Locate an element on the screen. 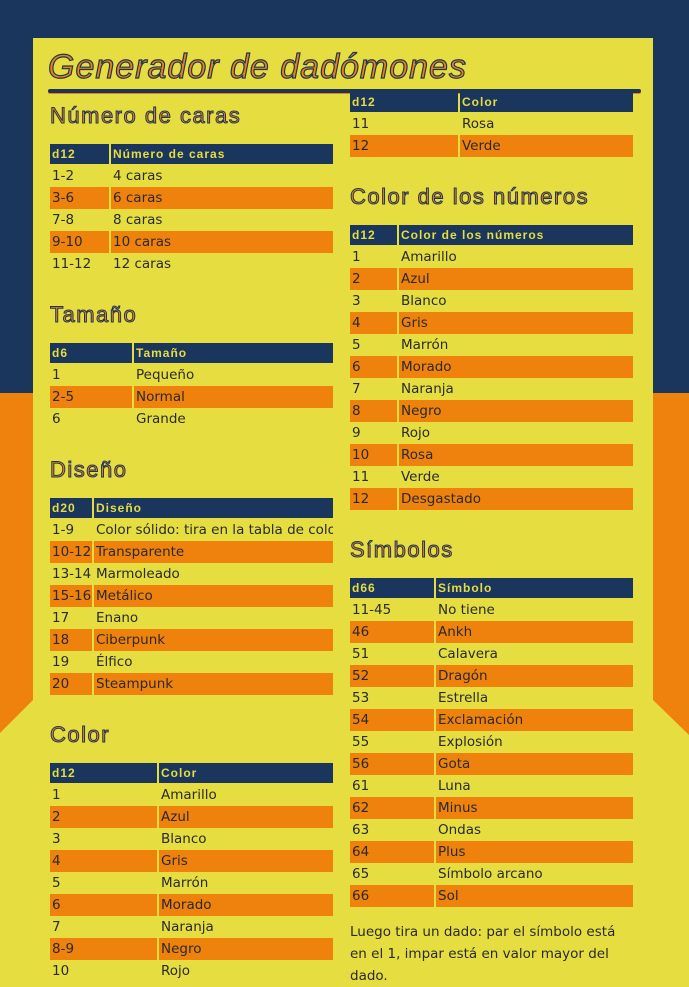 This screenshot has width=689, height=987. table-row: 1 Pequeño is located at coordinates (191, 375).